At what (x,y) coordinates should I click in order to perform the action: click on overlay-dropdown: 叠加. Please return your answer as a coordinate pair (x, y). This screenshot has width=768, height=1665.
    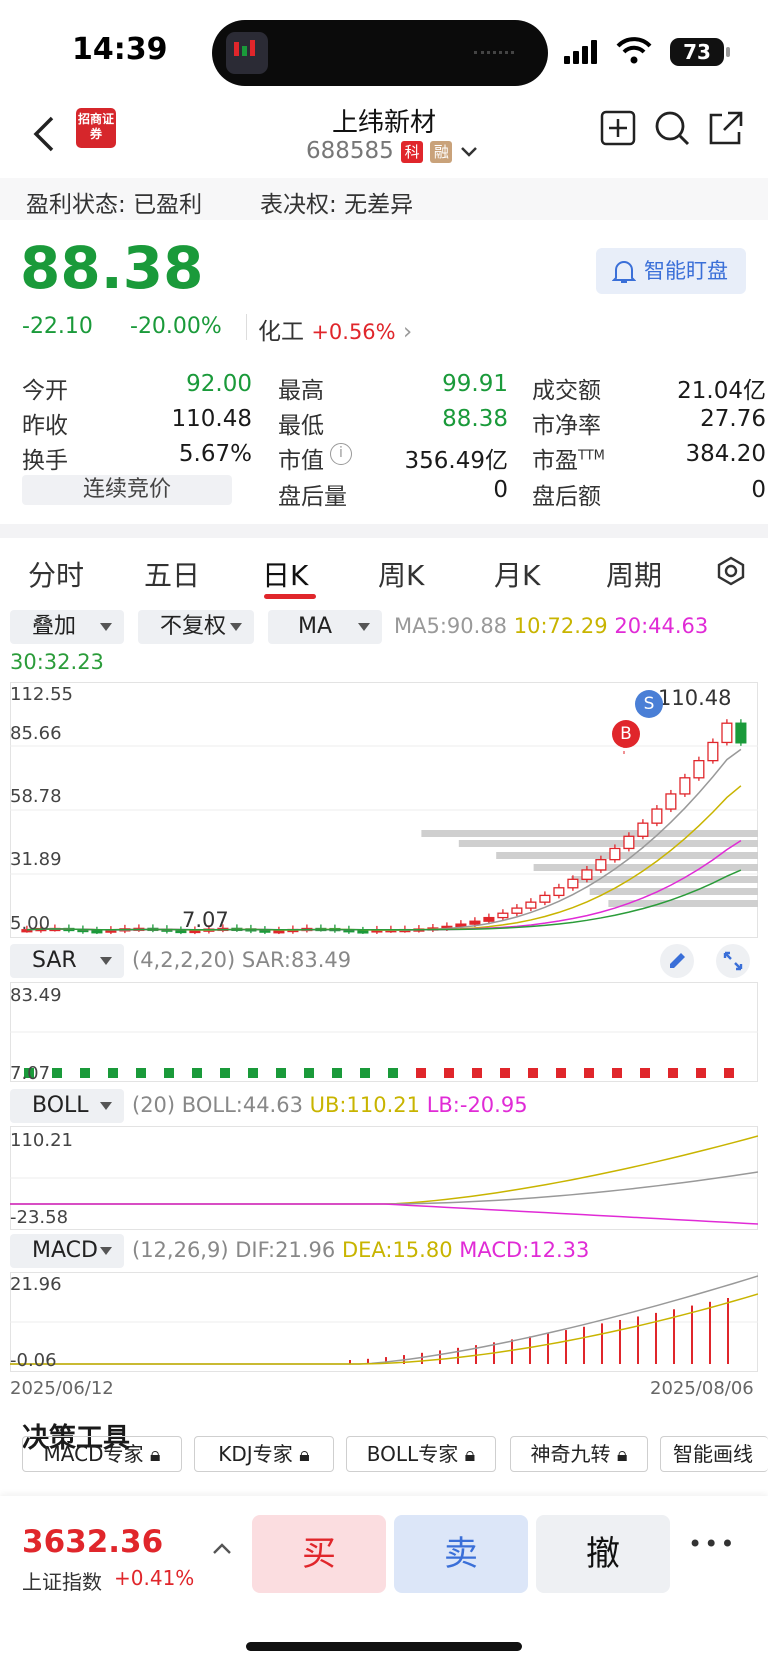
    Looking at the image, I should click on (67, 627).